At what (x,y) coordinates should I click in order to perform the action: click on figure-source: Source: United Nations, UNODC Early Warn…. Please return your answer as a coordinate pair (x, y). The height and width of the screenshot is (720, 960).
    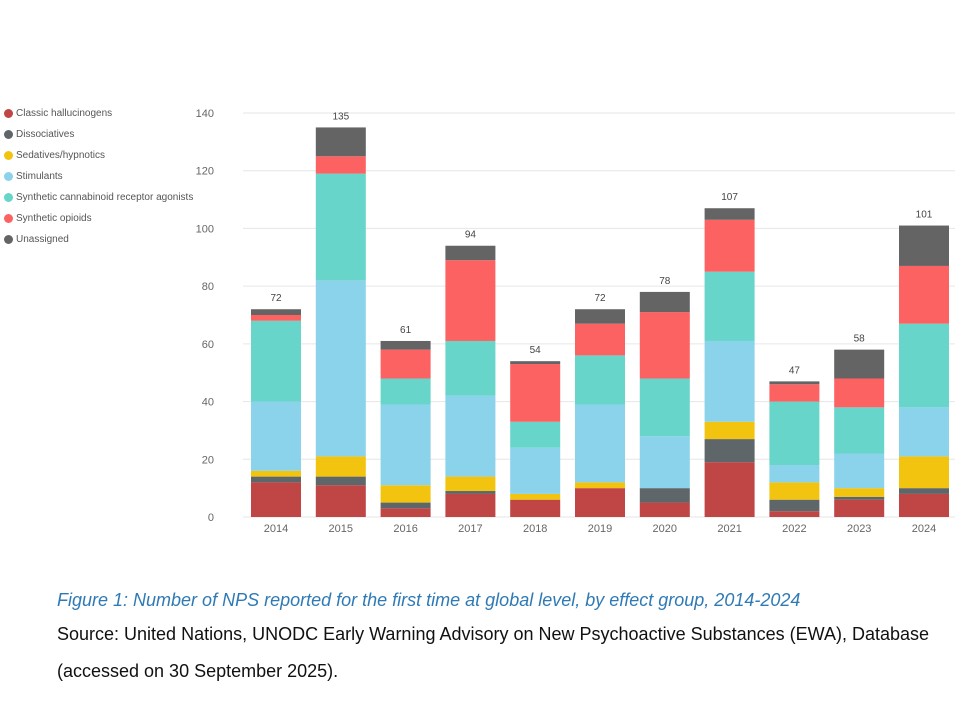
    Looking at the image, I should click on (493, 652).